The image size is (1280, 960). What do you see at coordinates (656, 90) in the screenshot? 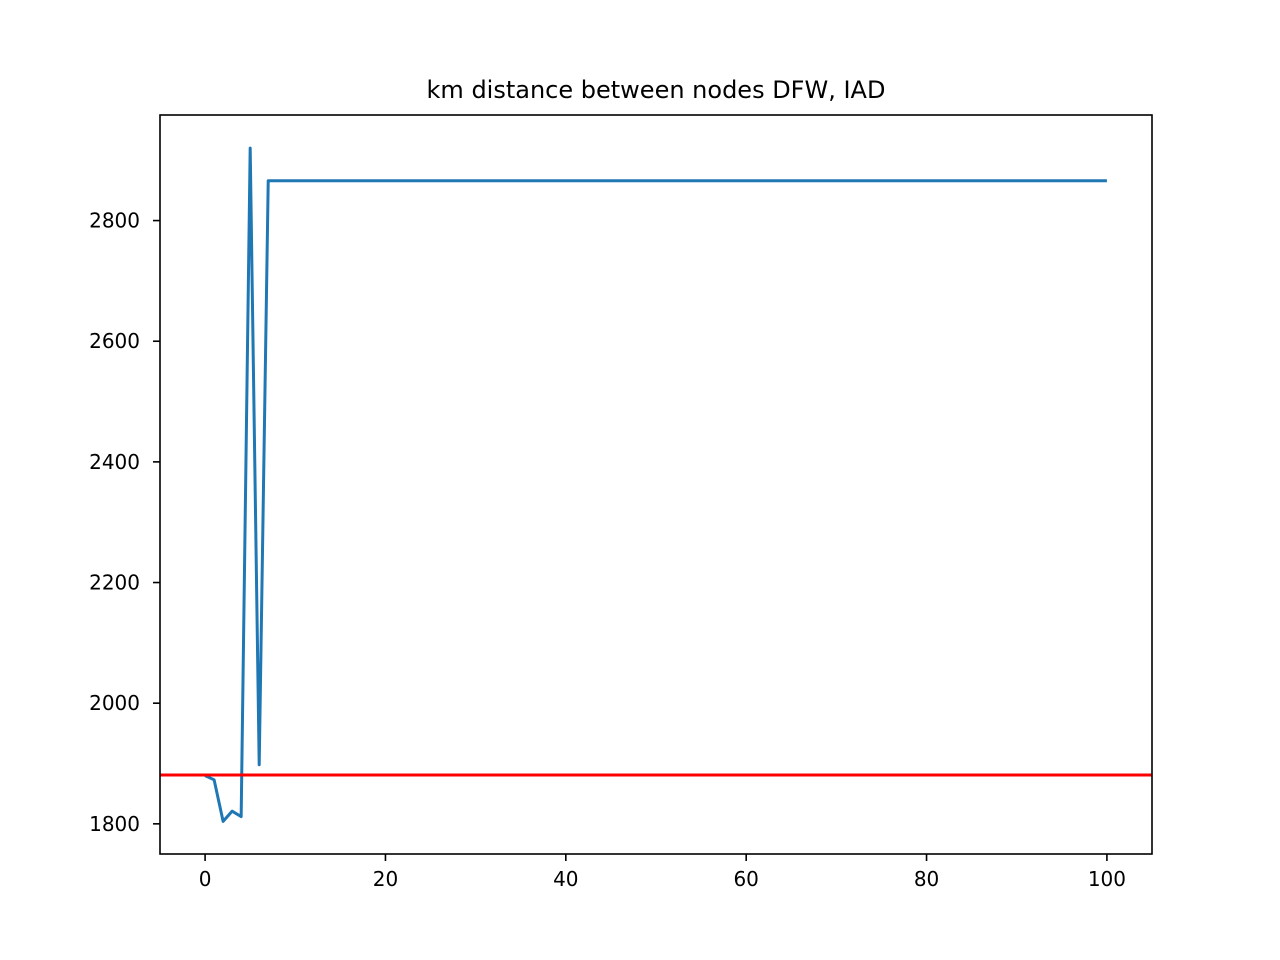
I see `chart-title: km distance between nodes DFW, IAD` at bounding box center [656, 90].